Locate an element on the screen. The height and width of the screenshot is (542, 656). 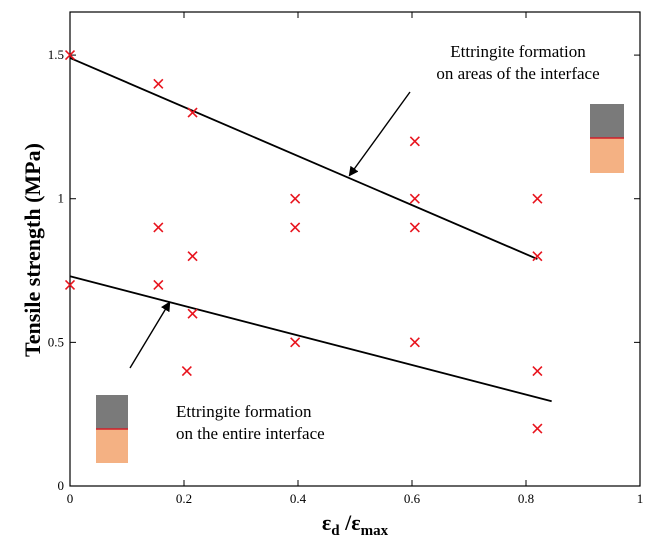
x-tick-label: 0.6 is located at coordinates (412, 498).